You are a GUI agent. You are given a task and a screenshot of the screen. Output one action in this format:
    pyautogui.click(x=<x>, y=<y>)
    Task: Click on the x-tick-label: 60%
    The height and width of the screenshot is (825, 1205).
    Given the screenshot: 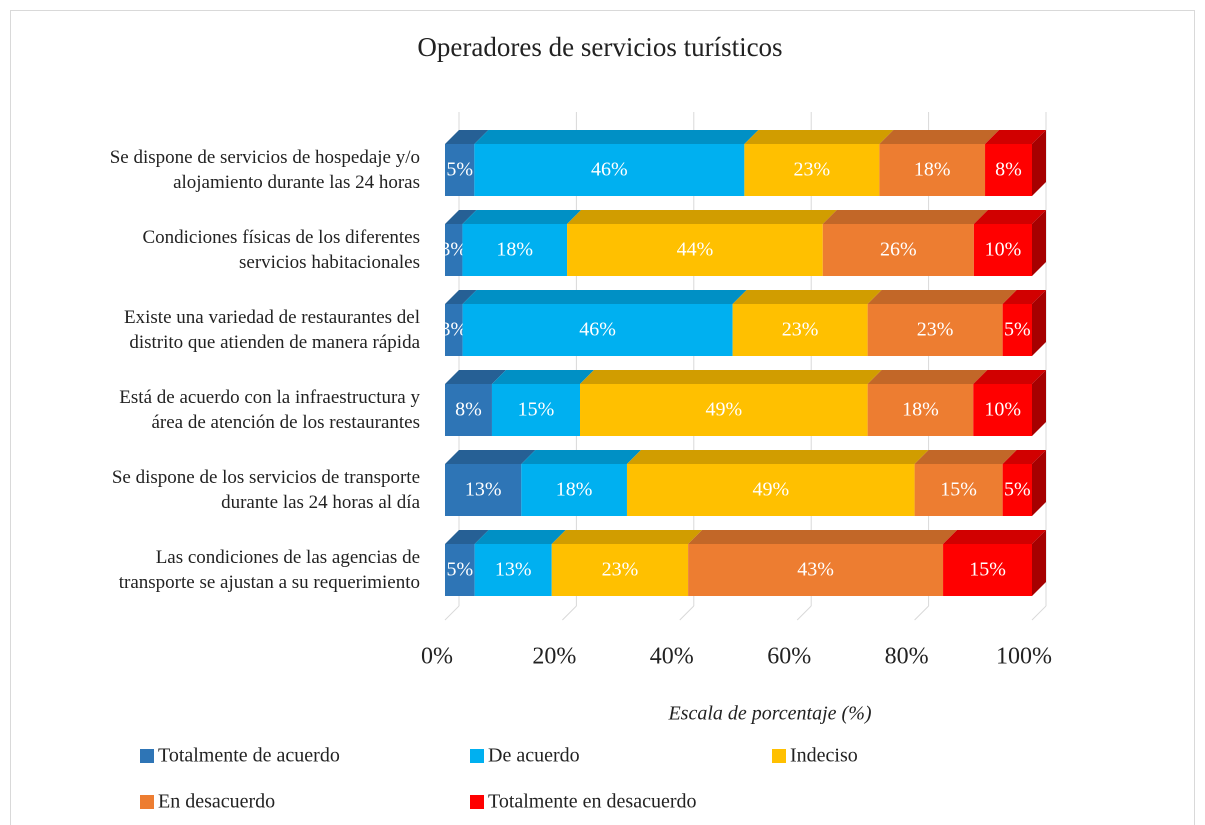 What is the action you would take?
    pyautogui.click(x=789, y=657)
    